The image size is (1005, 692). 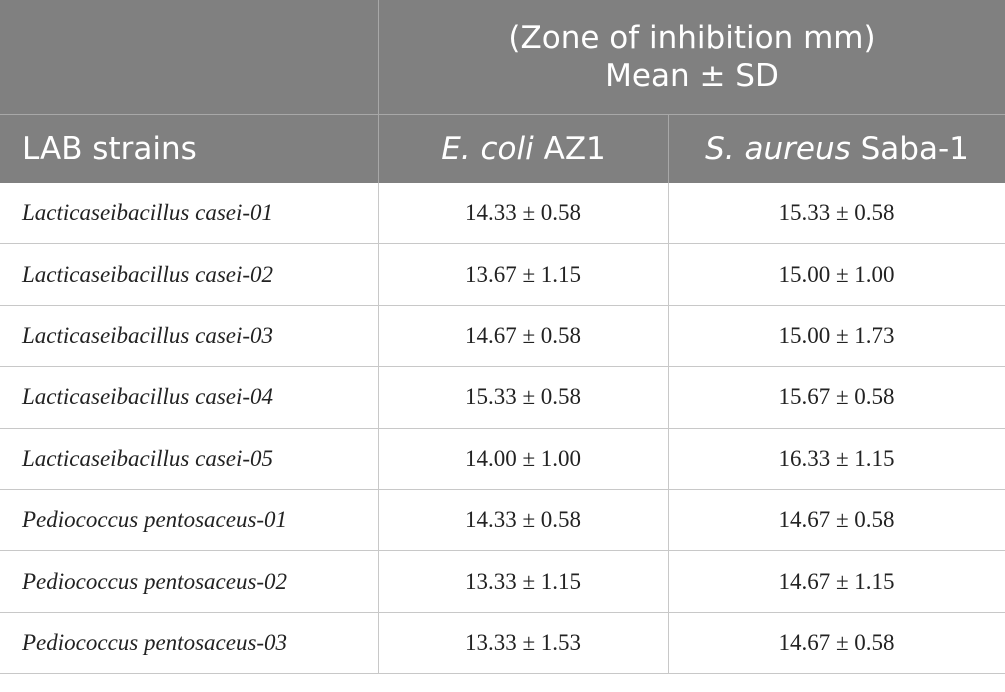 I want to click on table-cell: 14.67 ± 1.15, so click(x=836, y=582).